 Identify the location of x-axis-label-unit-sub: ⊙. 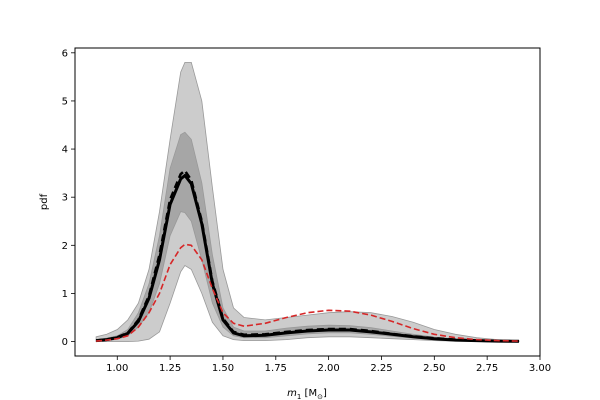
(320, 396).